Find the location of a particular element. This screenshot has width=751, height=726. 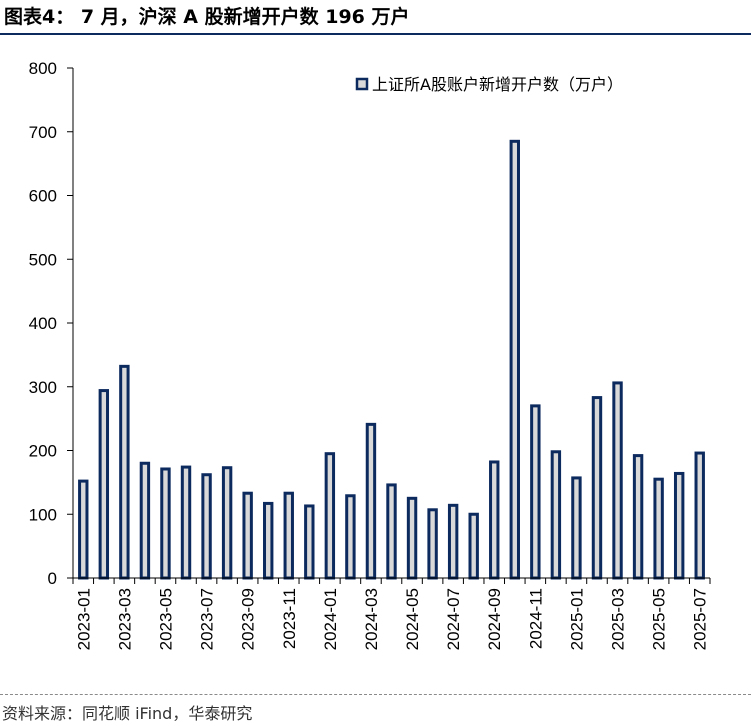

y-tick-label: 800 is located at coordinates (43, 68).